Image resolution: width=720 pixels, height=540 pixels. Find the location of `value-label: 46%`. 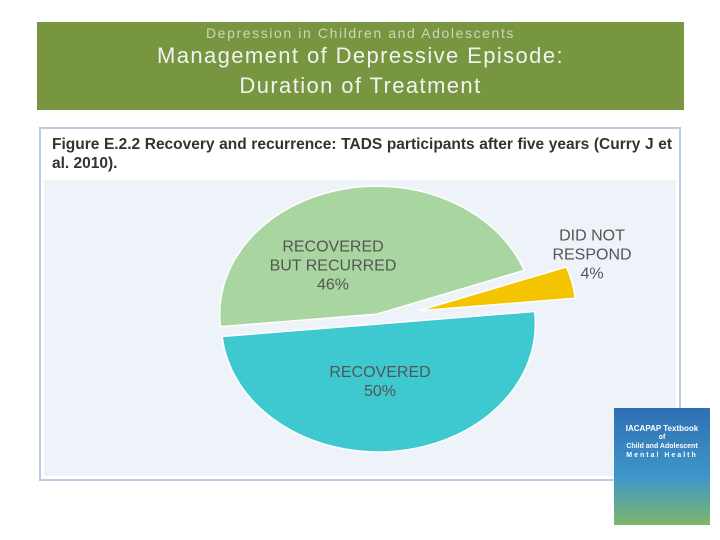

value-label: 46% is located at coordinates (333, 285).